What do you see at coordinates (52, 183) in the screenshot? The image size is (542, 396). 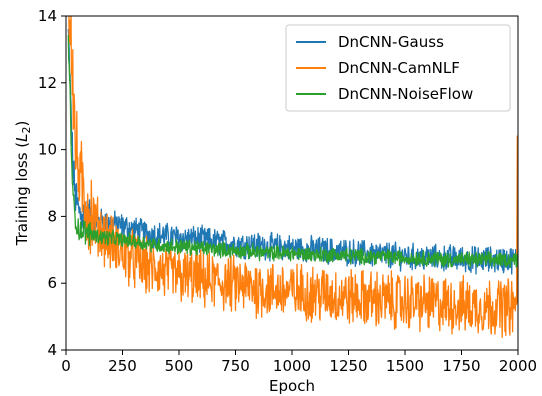 I see `y-axis-ticks: 4 6 8 10 12 14` at bounding box center [52, 183].